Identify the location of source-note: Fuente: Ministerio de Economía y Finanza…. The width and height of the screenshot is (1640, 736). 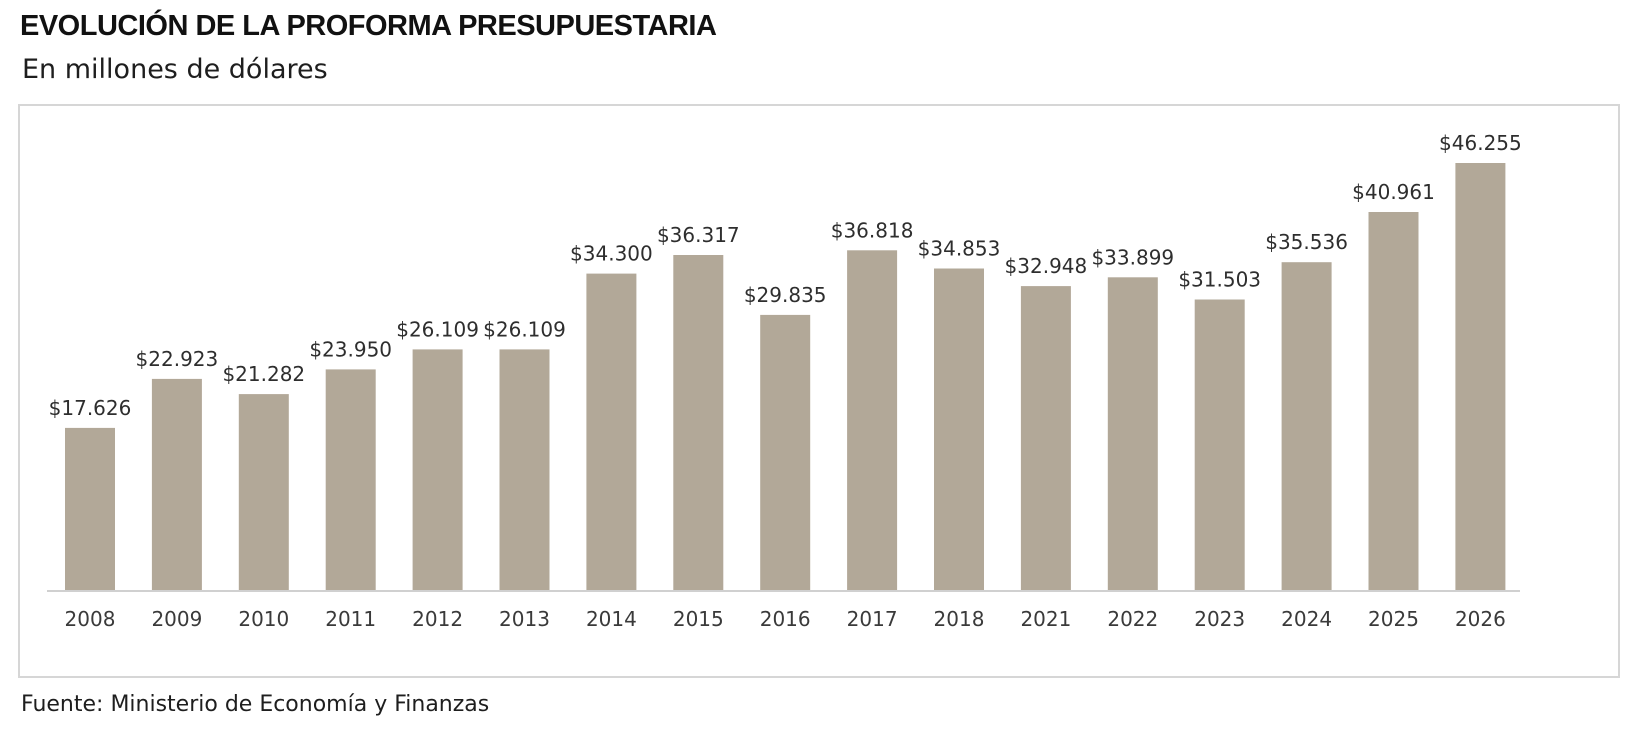
(255, 704).